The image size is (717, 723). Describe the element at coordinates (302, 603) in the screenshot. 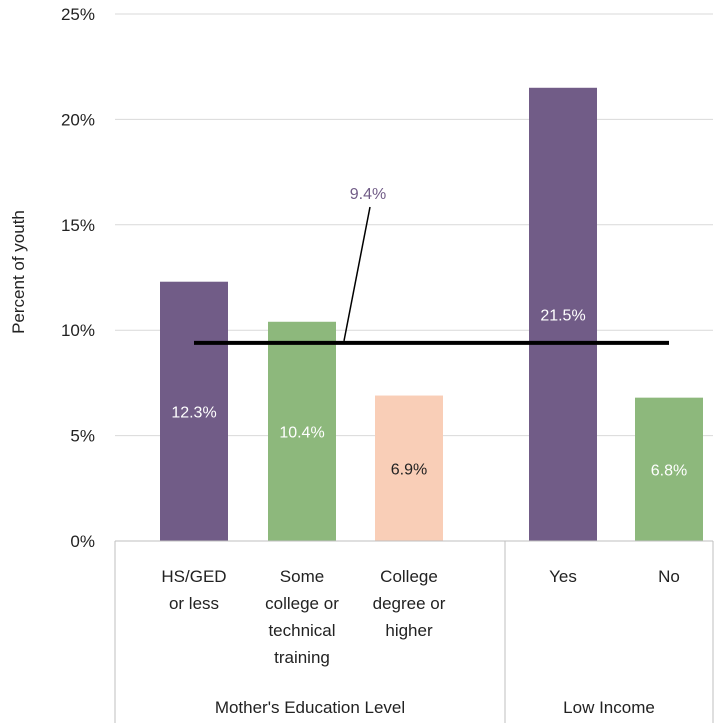

I see `x-category-label: college or` at that location.